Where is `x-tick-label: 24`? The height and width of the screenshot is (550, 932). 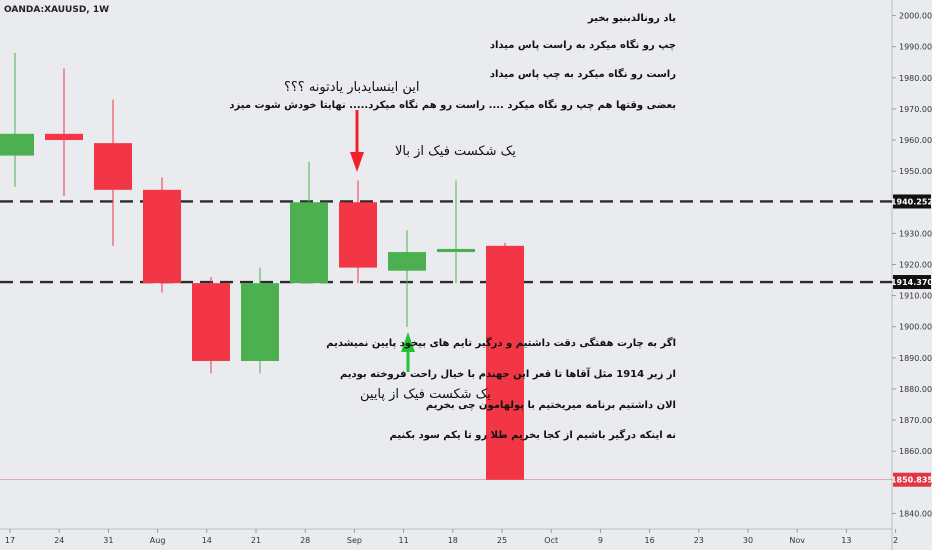 x-tick-label: 24 is located at coordinates (59, 540).